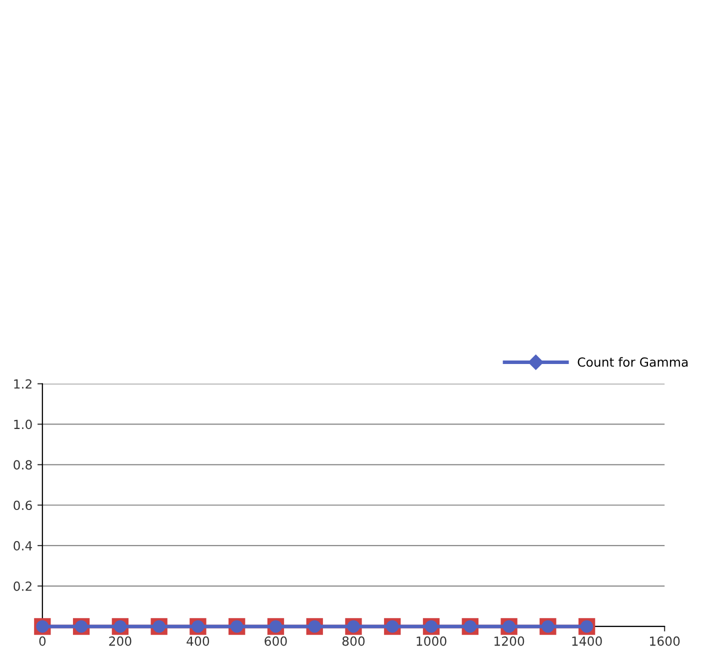 This screenshot has height=656, width=707. I want to click on y-tick-label: 0.2, so click(23, 586).